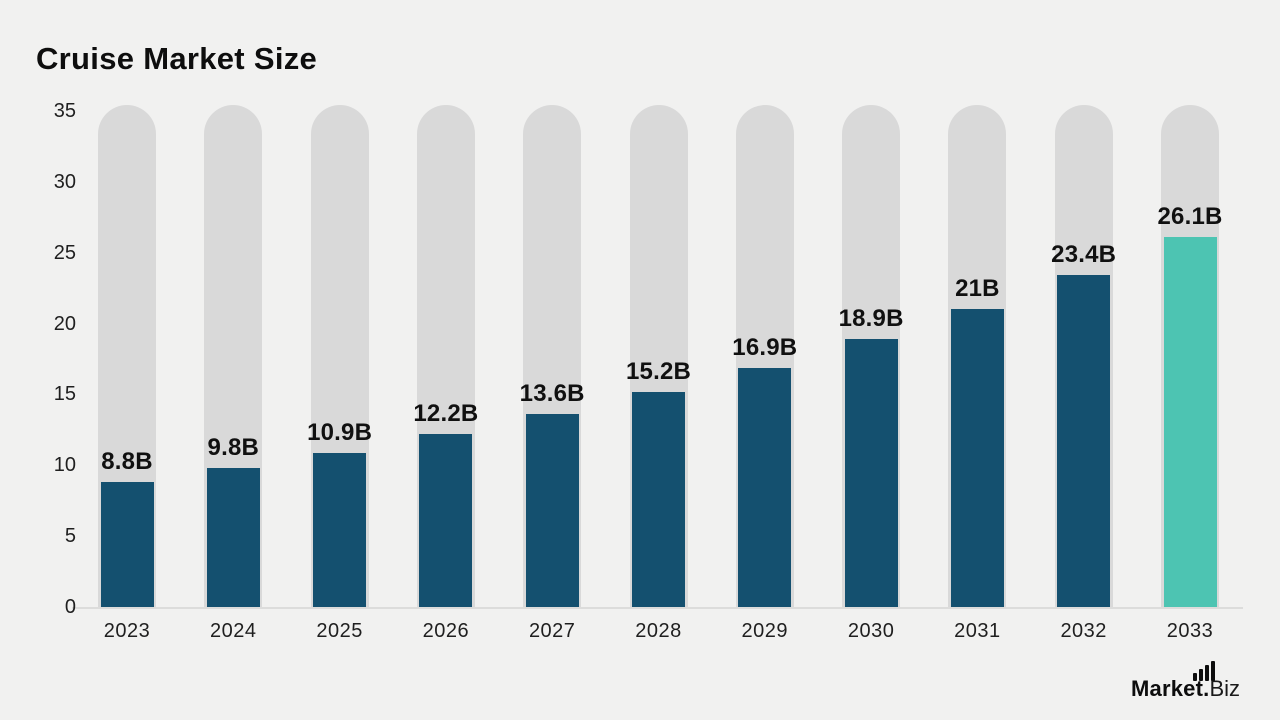 This screenshot has height=720, width=1280. Describe the element at coordinates (658, 371) in the screenshot. I see `bar-value-label: 15.2B` at that location.